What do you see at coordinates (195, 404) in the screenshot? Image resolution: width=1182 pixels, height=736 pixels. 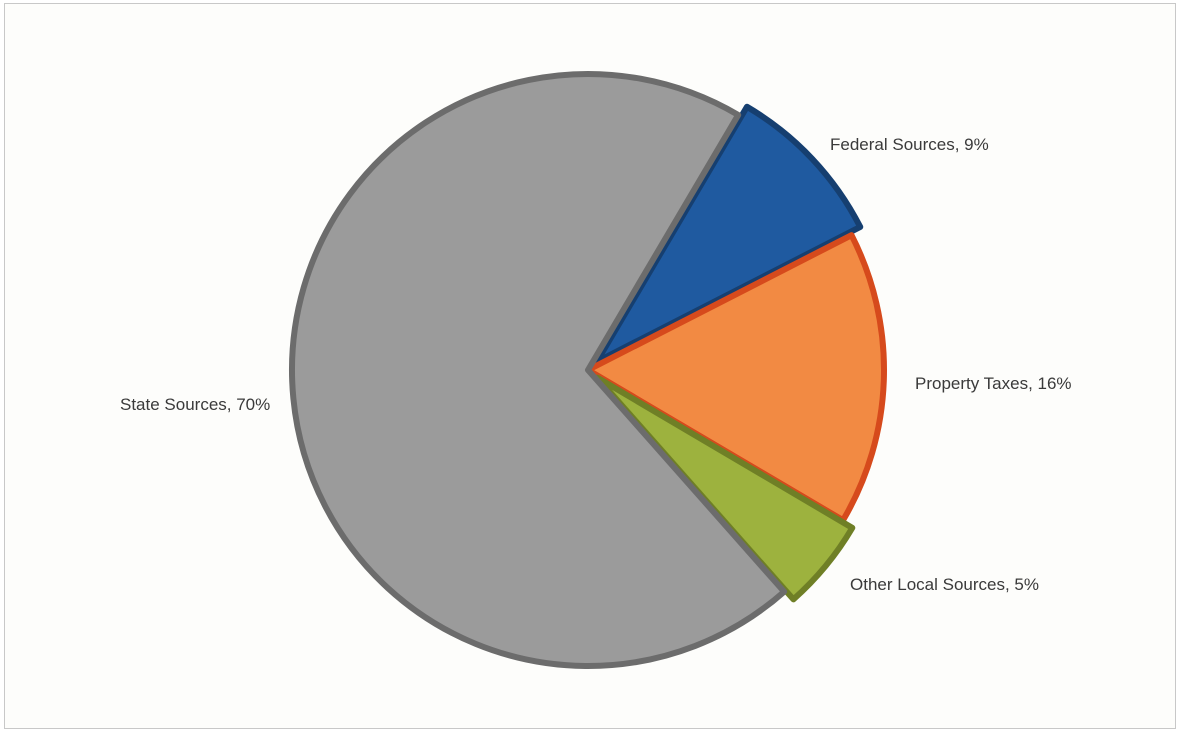 I see `slice-label-state-sources: State Sources, 70%` at bounding box center [195, 404].